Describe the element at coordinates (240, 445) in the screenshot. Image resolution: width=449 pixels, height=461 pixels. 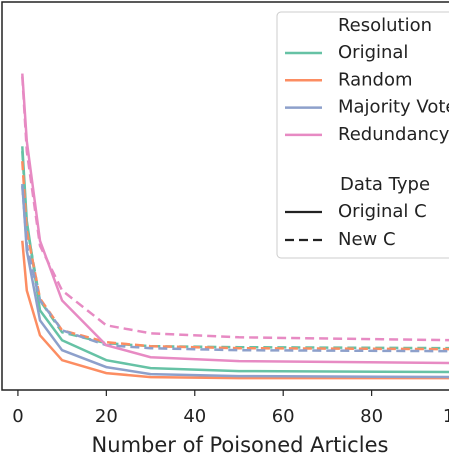
I see `x-axis-label: Number of Poisoned Articles` at that location.